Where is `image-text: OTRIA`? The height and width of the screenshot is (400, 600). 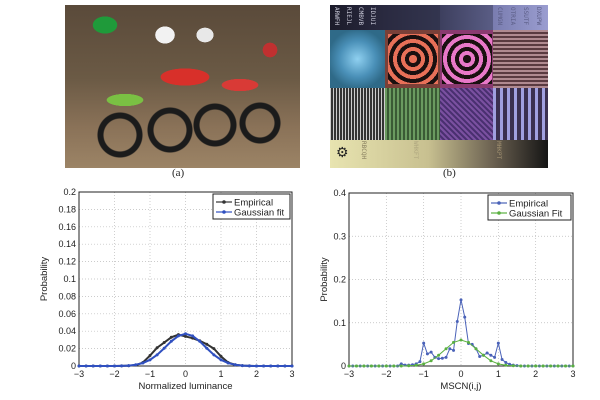
image-text: OTRIA is located at coordinates (512, 16).